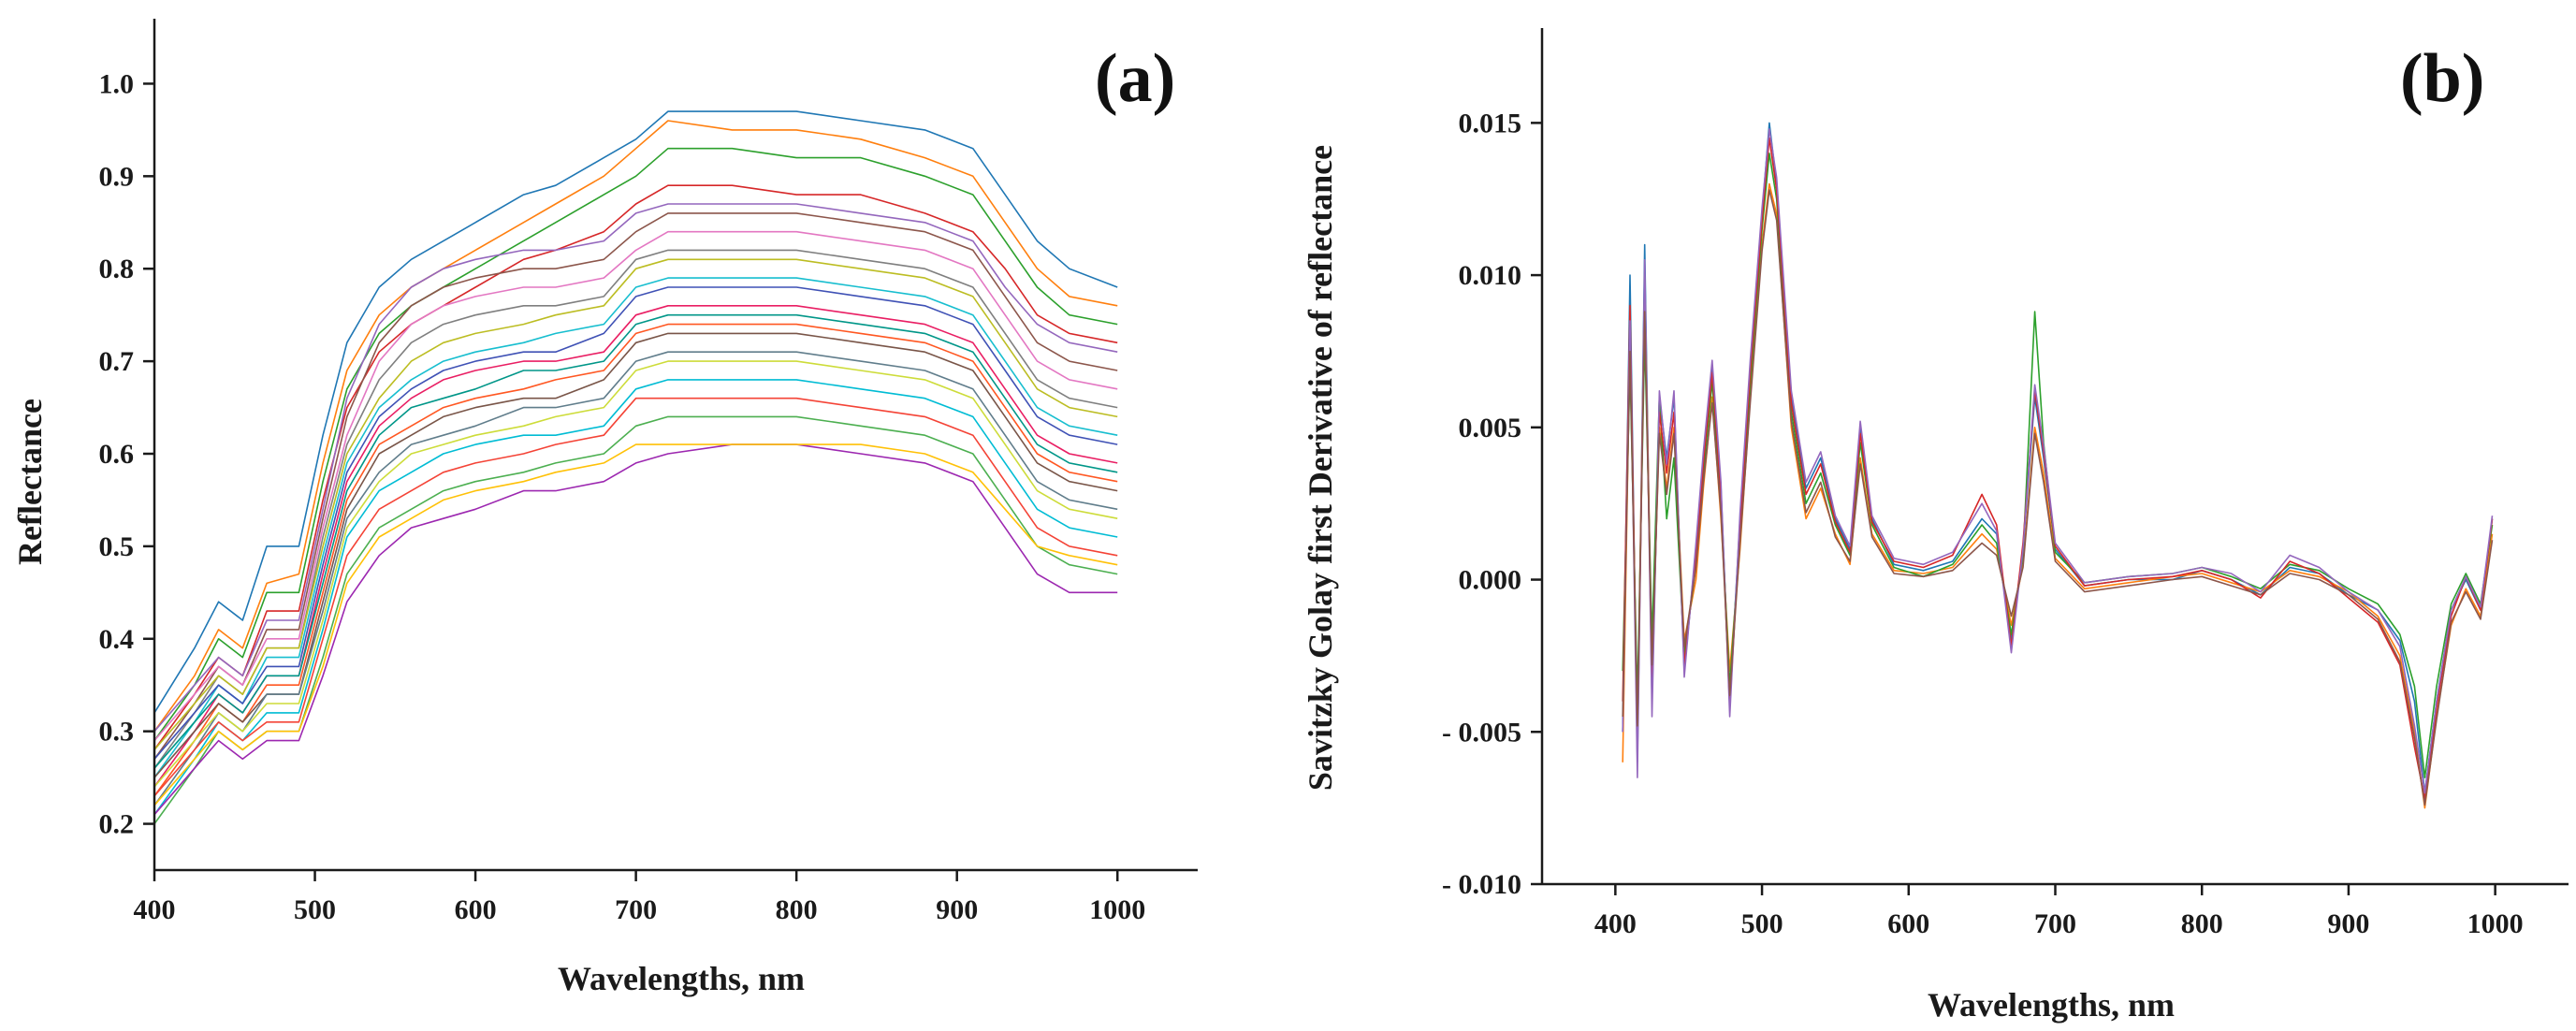 The image size is (2576, 1031). I want to click on panel-b-x-tick-label: 1000, so click(2495, 923).